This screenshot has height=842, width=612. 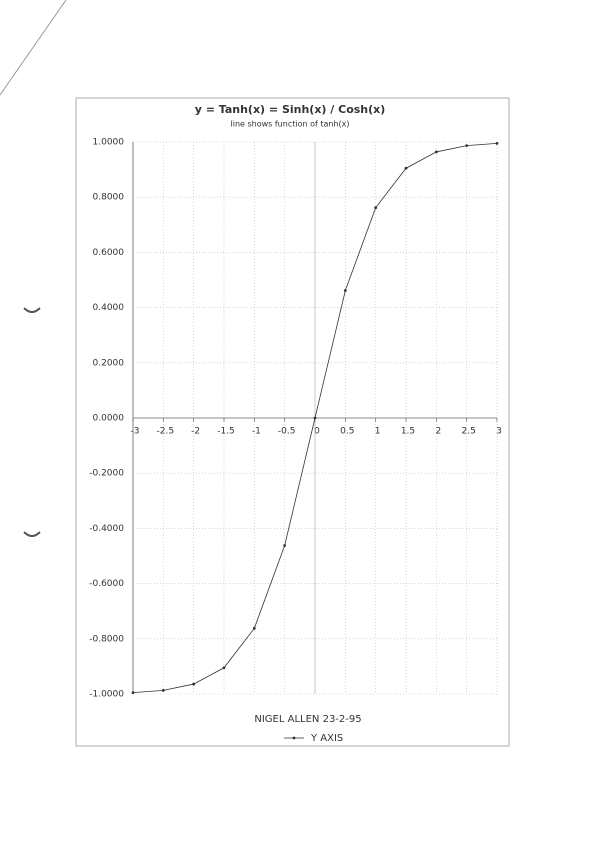 What do you see at coordinates (166, 432) in the screenshot?
I see `x-tick-label: -2.5` at bounding box center [166, 432].